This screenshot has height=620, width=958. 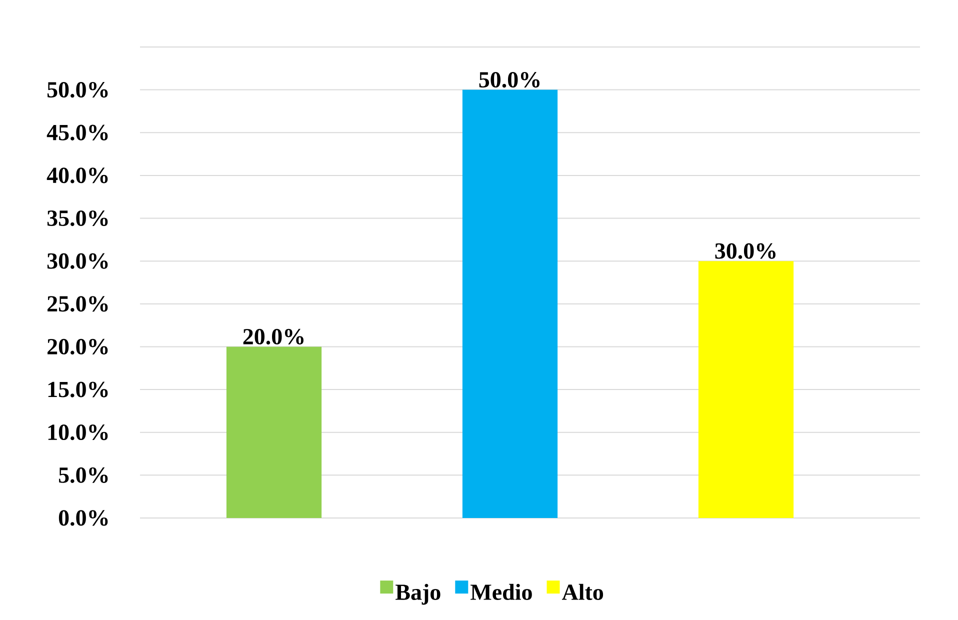 I want to click on y-tick-label: 20.0%, so click(x=78, y=346).